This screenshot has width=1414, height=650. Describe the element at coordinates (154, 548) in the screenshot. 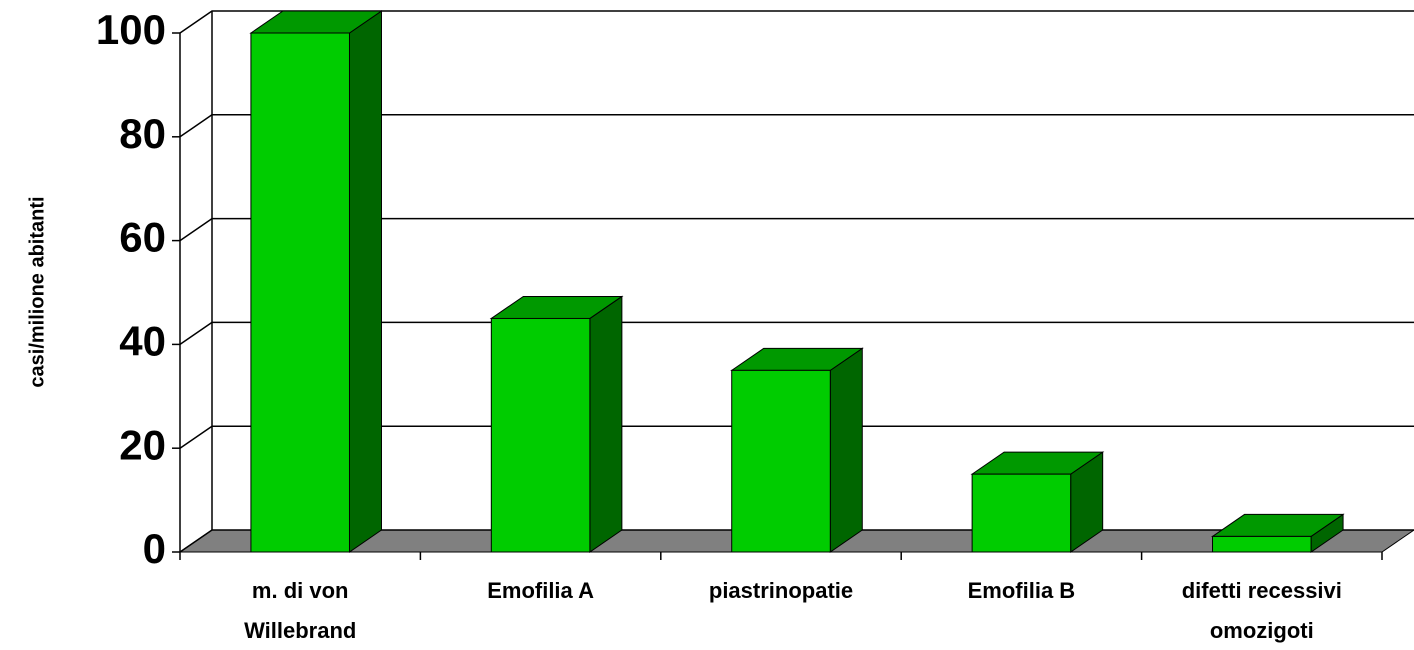

I see `y-tick-label: 0` at that location.